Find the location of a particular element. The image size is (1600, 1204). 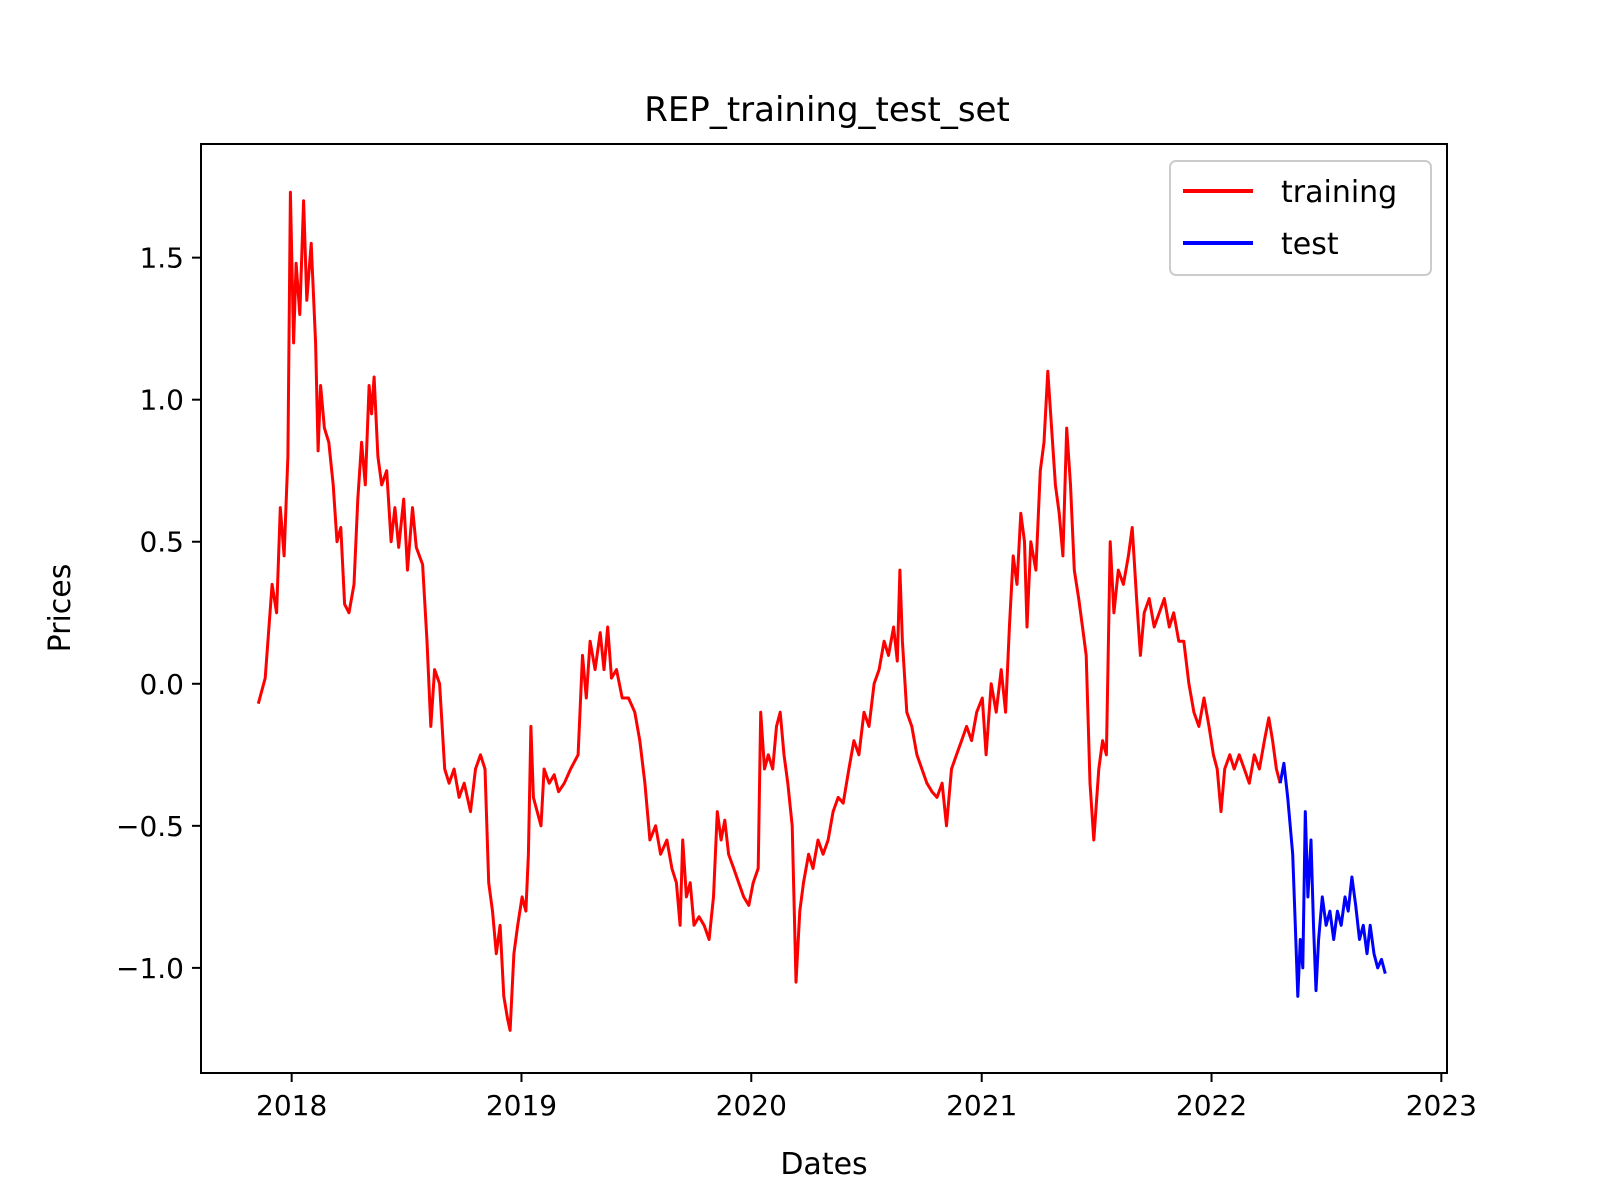

x-tick-label: 2020 is located at coordinates (751, 1105).